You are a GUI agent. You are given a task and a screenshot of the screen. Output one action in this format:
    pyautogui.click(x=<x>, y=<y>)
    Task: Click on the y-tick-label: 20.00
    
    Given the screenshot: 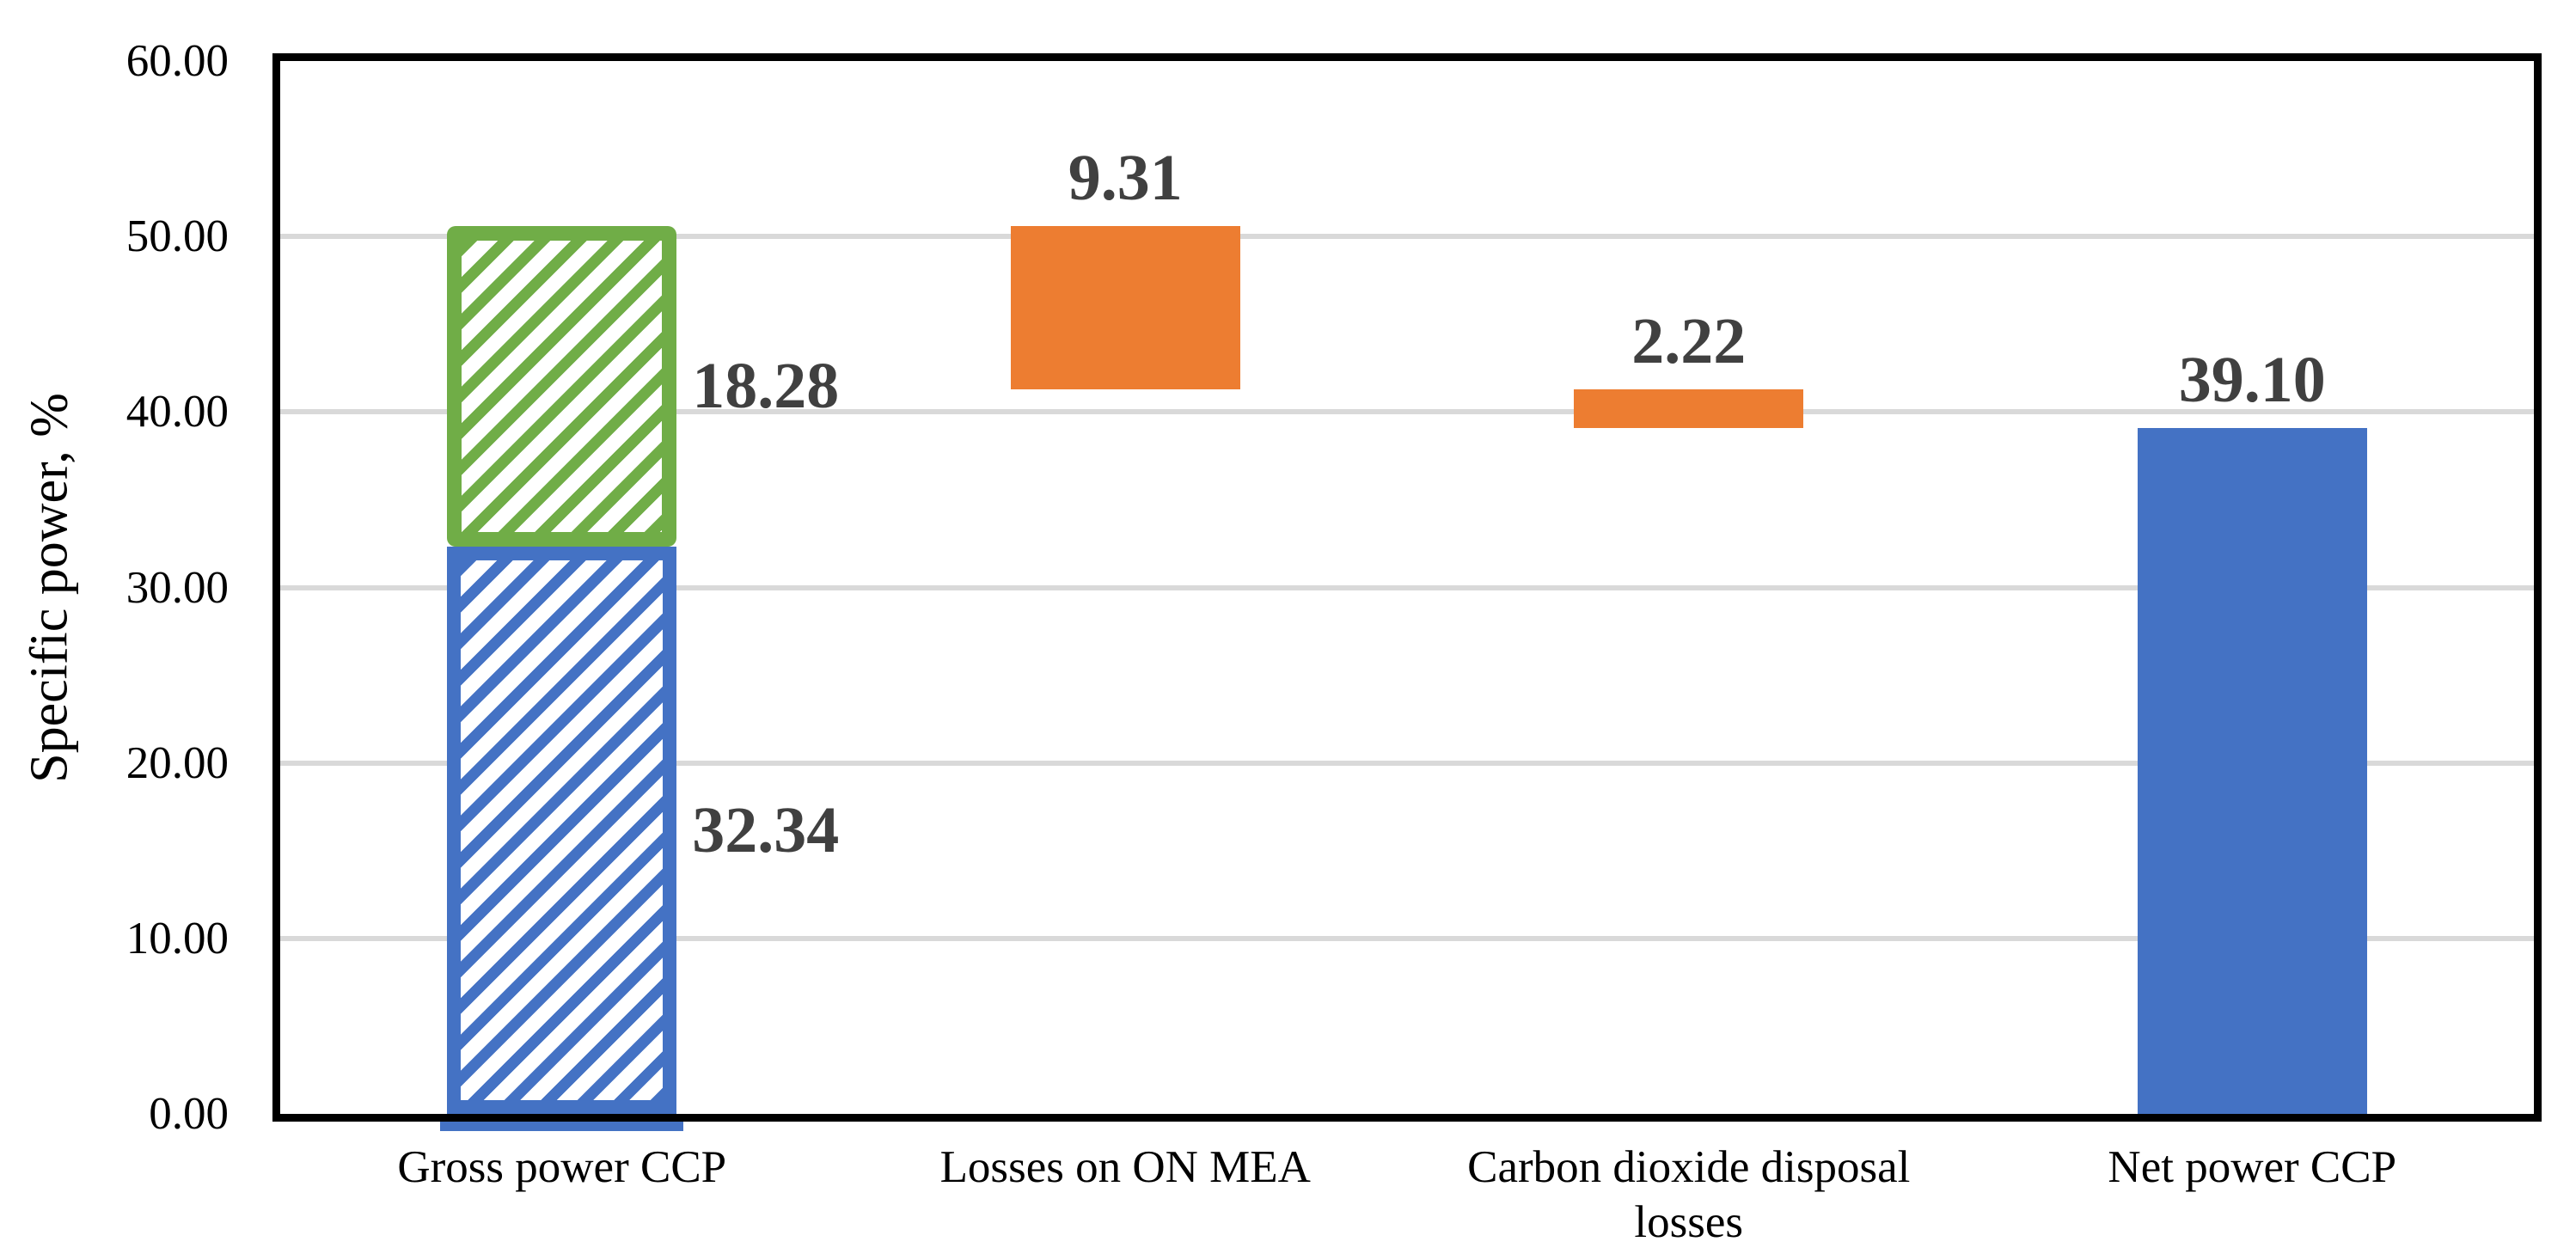 What is the action you would take?
    pyautogui.click(x=177, y=762)
    